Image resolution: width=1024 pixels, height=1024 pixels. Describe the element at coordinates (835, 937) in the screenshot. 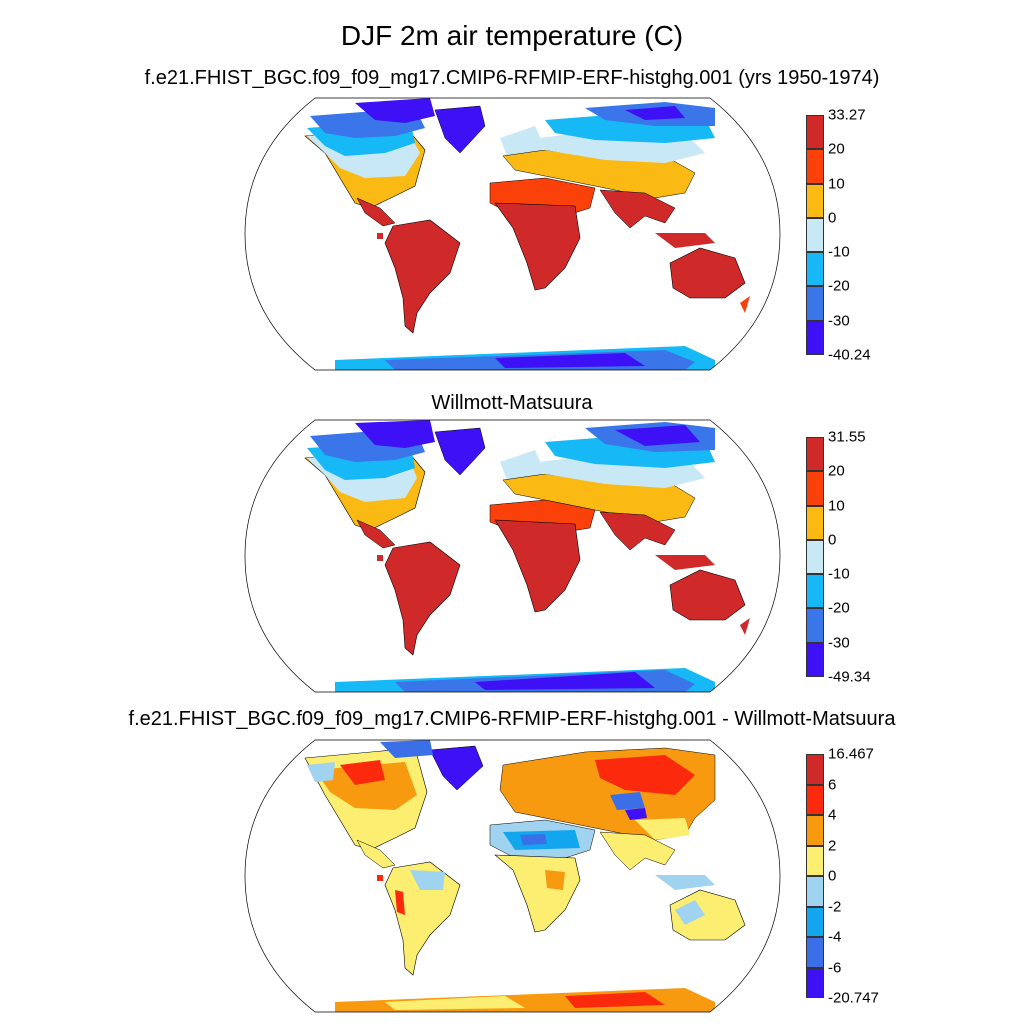

I see `colorbar-label: -4` at that location.